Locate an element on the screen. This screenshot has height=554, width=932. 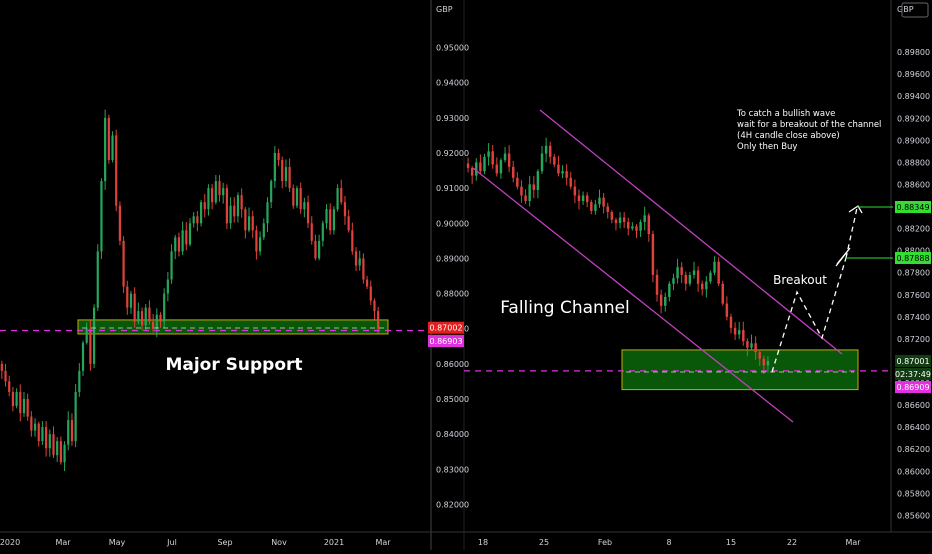
price-tick-label: 0.87200 is located at coordinates (913, 339).